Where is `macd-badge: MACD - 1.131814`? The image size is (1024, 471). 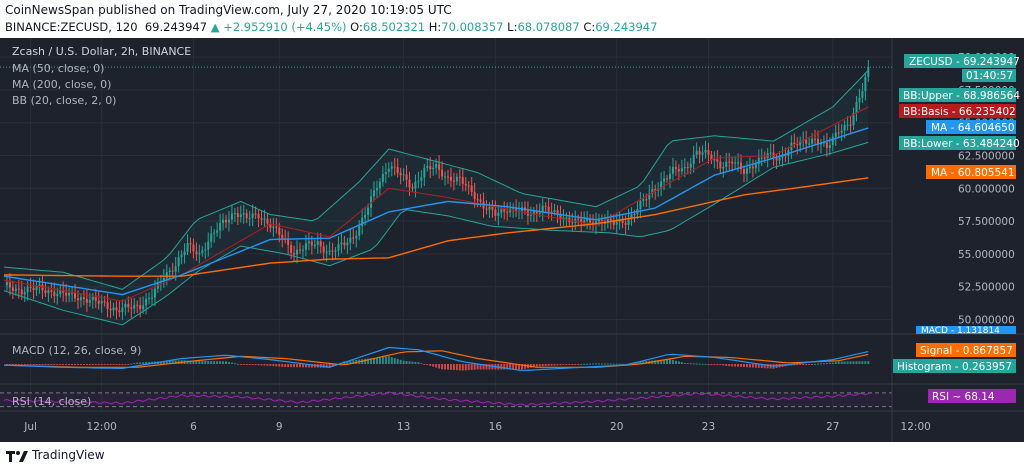 macd-badge: MACD - 1.131814 is located at coordinates (966, 331).